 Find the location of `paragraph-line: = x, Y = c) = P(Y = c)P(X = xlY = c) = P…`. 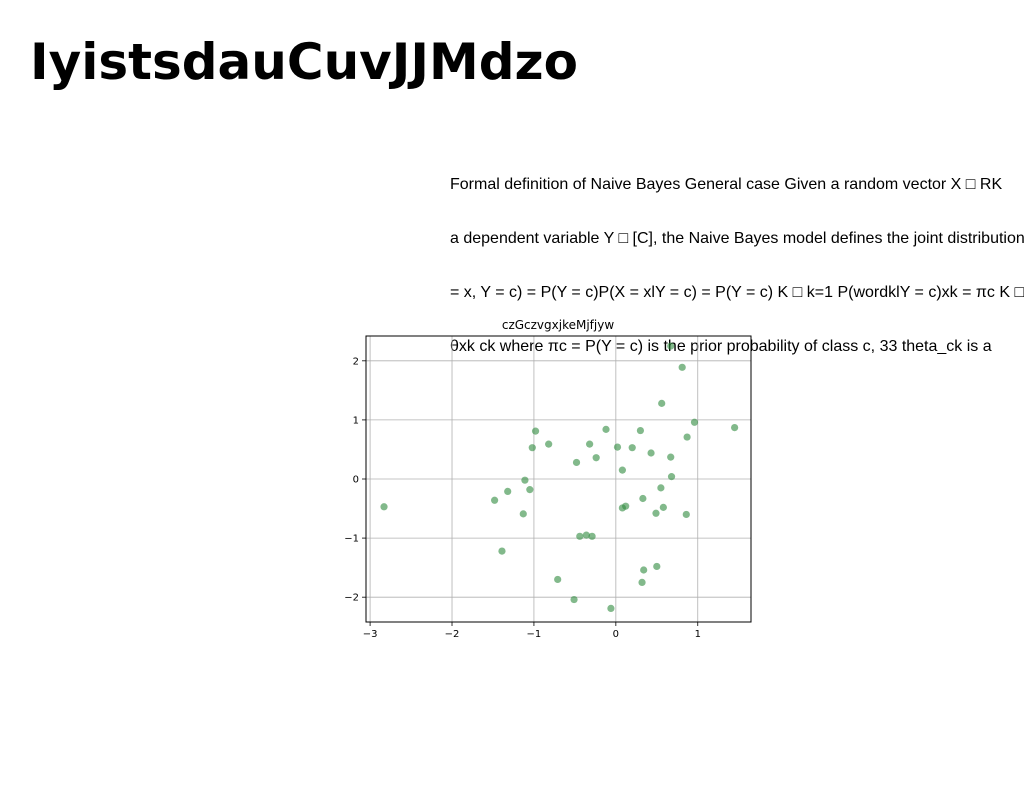

paragraph-line: = x, Y = c) = P(Y = c)P(X = xlY = c) = P… is located at coordinates (737, 292).